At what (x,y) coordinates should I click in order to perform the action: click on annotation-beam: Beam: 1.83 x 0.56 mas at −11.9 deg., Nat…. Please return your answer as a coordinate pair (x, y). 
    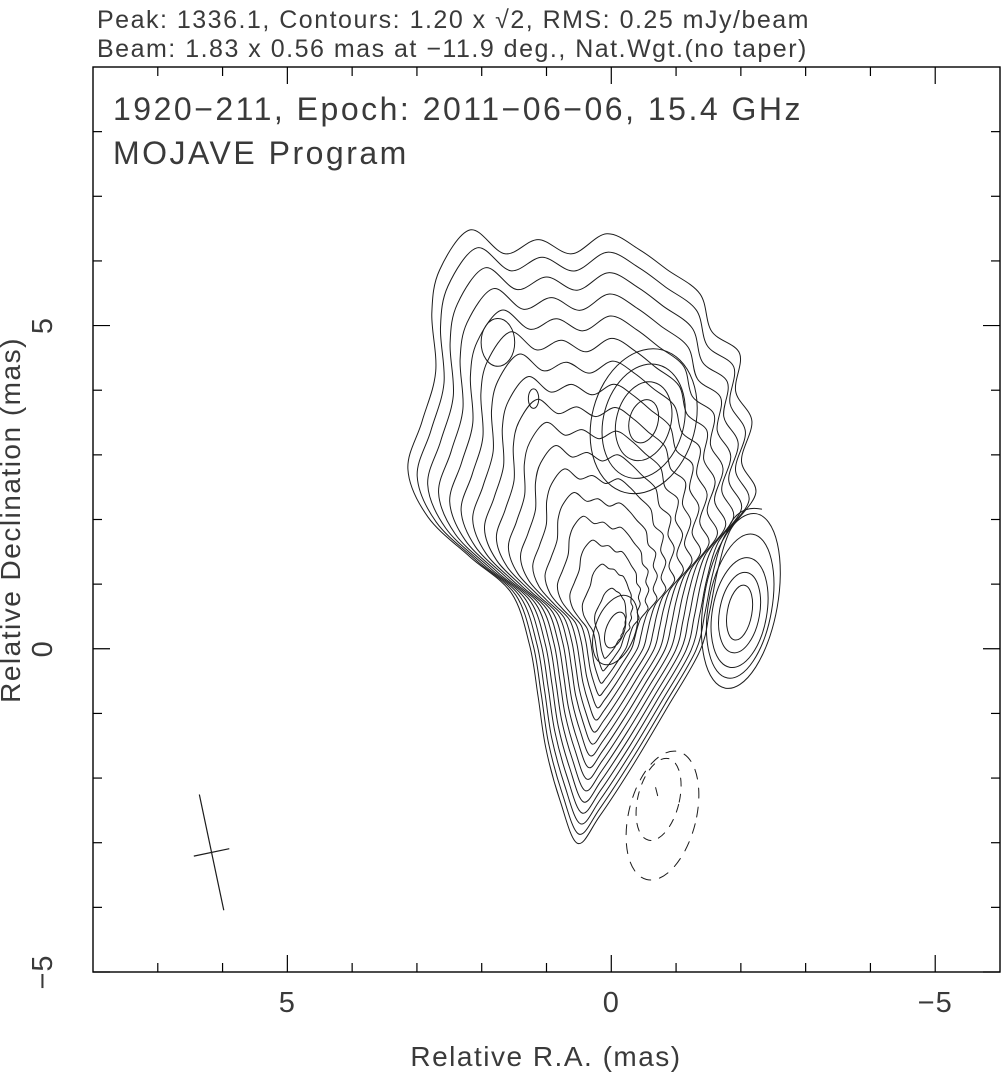
    Looking at the image, I should click on (452, 49).